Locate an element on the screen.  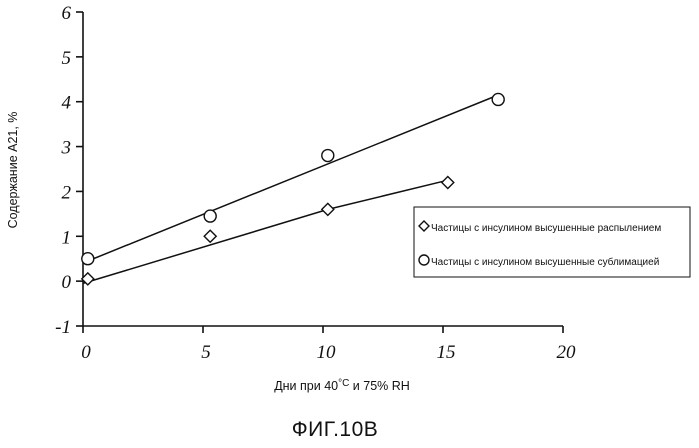
y-tick-label-0: -1 is located at coordinates (63, 327).